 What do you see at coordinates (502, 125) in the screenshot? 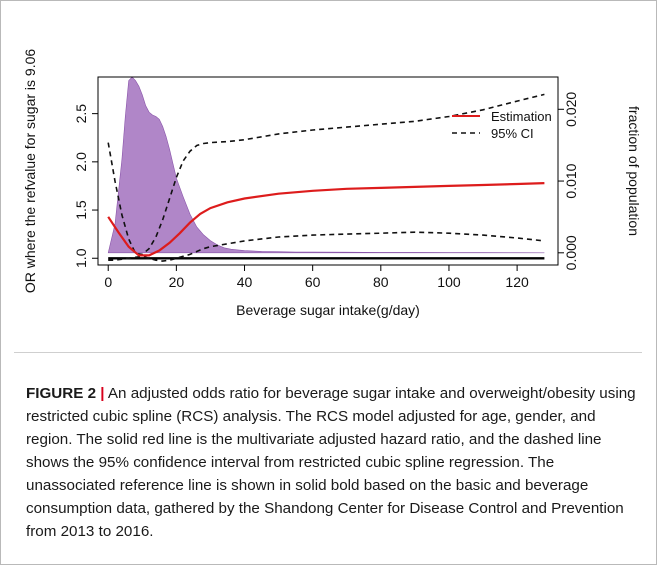
I see `legend: Estimation 95% CI` at bounding box center [502, 125].